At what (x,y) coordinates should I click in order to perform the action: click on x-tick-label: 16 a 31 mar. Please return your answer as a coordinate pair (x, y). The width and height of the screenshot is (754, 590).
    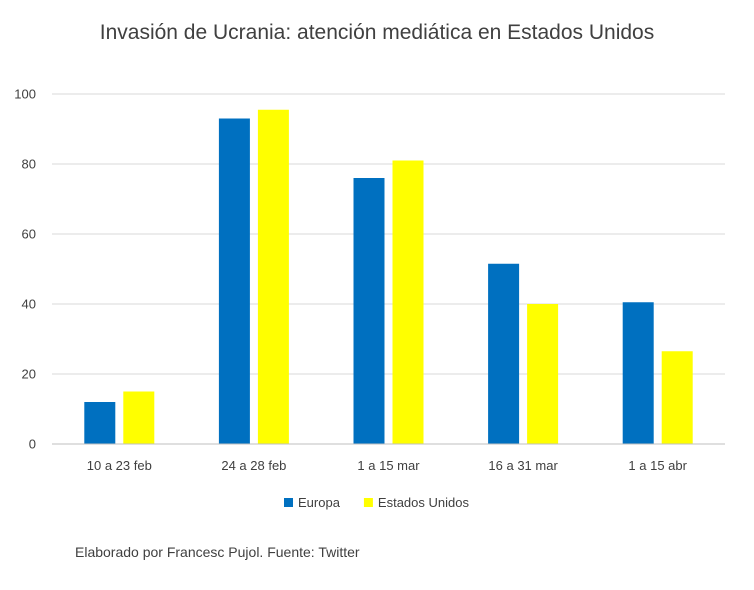
    Looking at the image, I should click on (523, 465).